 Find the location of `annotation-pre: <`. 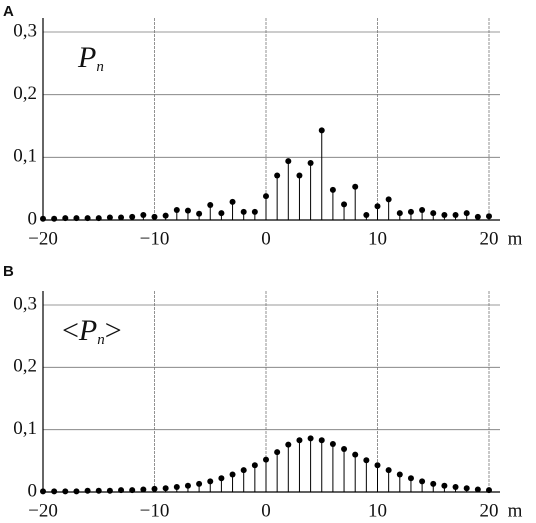

annotation-pre: < is located at coordinates (70, 330).